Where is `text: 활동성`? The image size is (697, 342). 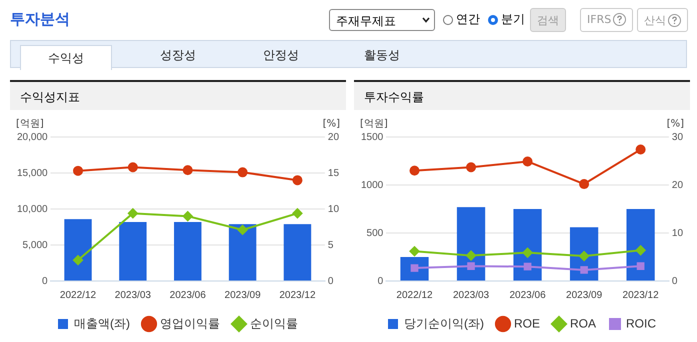 text: 활동성 is located at coordinates (382, 55).